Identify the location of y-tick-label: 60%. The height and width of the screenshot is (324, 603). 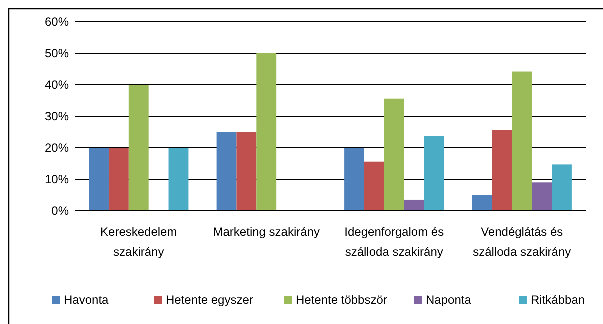
(57, 22).